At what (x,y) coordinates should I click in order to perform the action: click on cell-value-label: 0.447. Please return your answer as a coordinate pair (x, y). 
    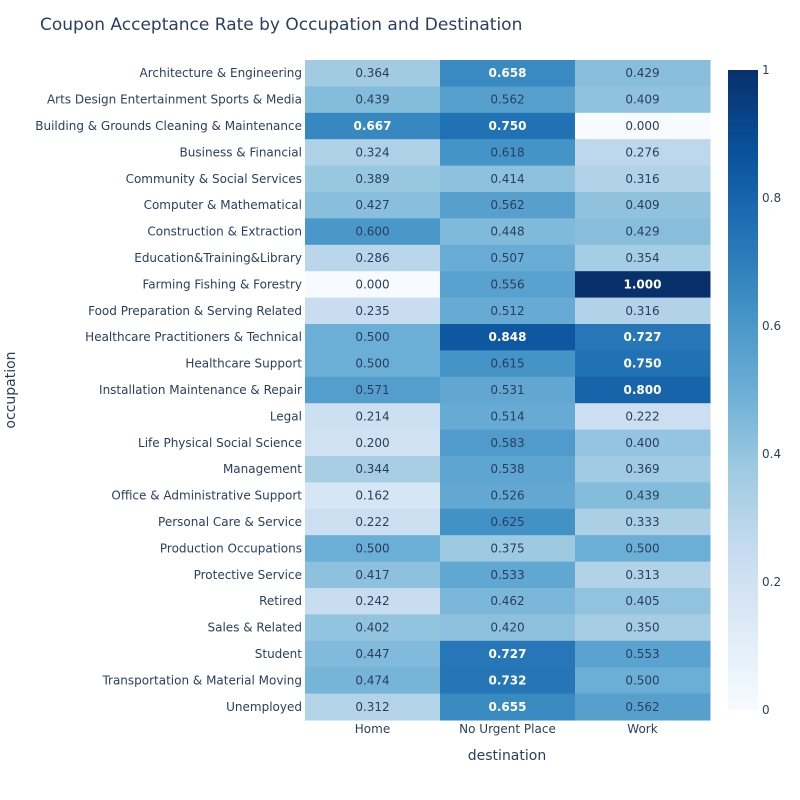
    Looking at the image, I should click on (372, 654).